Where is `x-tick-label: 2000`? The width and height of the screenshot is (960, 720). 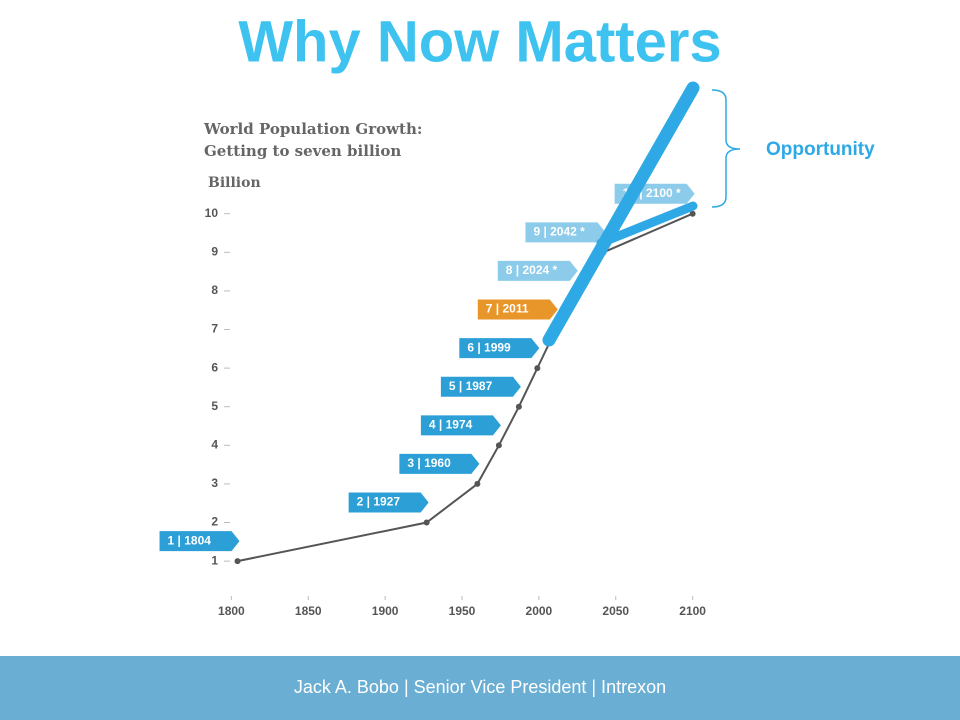 x-tick-label: 2000 is located at coordinates (539, 611).